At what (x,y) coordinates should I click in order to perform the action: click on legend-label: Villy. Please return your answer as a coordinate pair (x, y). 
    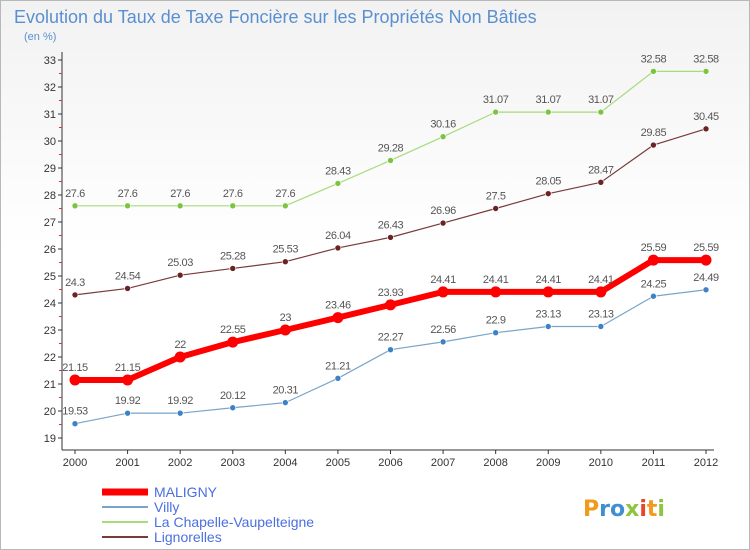
    Looking at the image, I should click on (166, 507).